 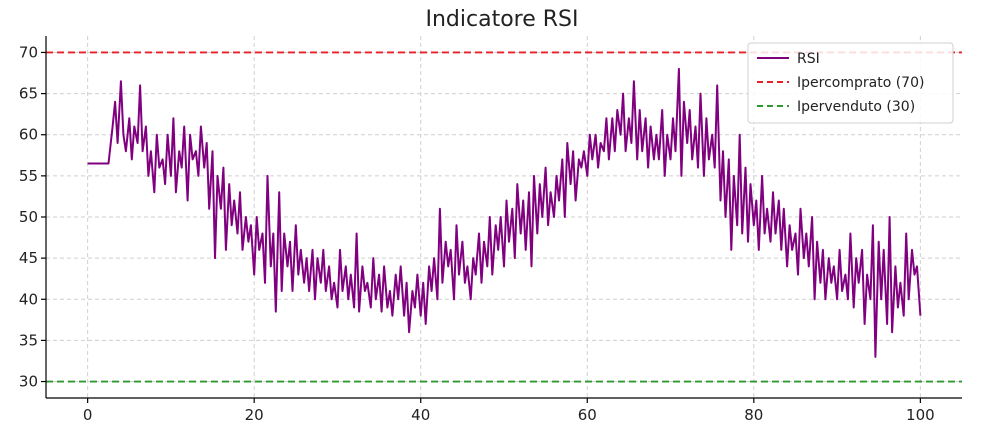 I want to click on x-tick-label: 20, so click(x=254, y=415).